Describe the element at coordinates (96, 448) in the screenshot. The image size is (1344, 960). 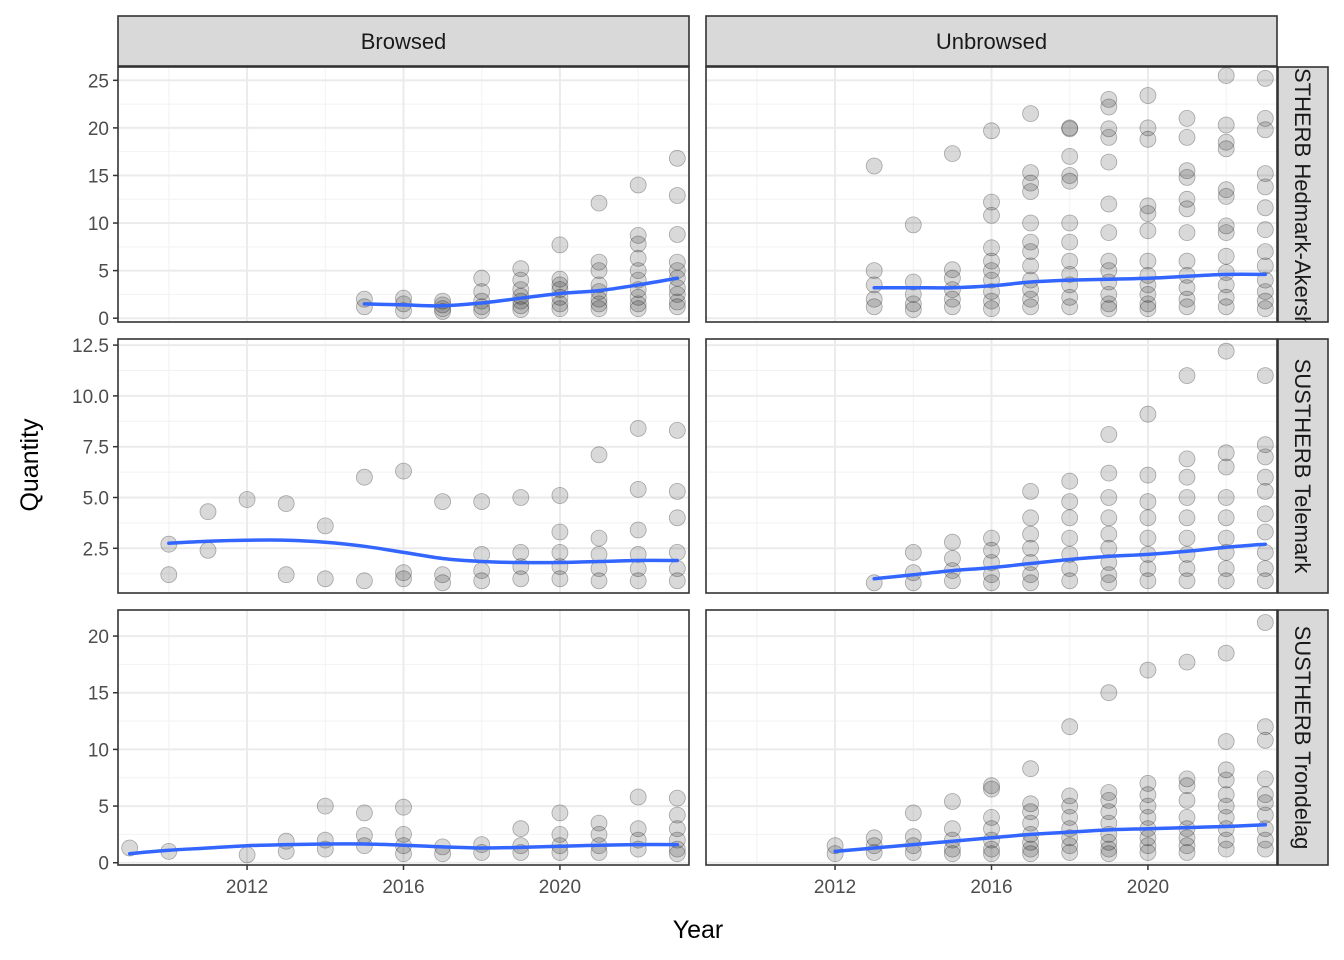
I see `y-tick-label: 7.5` at that location.